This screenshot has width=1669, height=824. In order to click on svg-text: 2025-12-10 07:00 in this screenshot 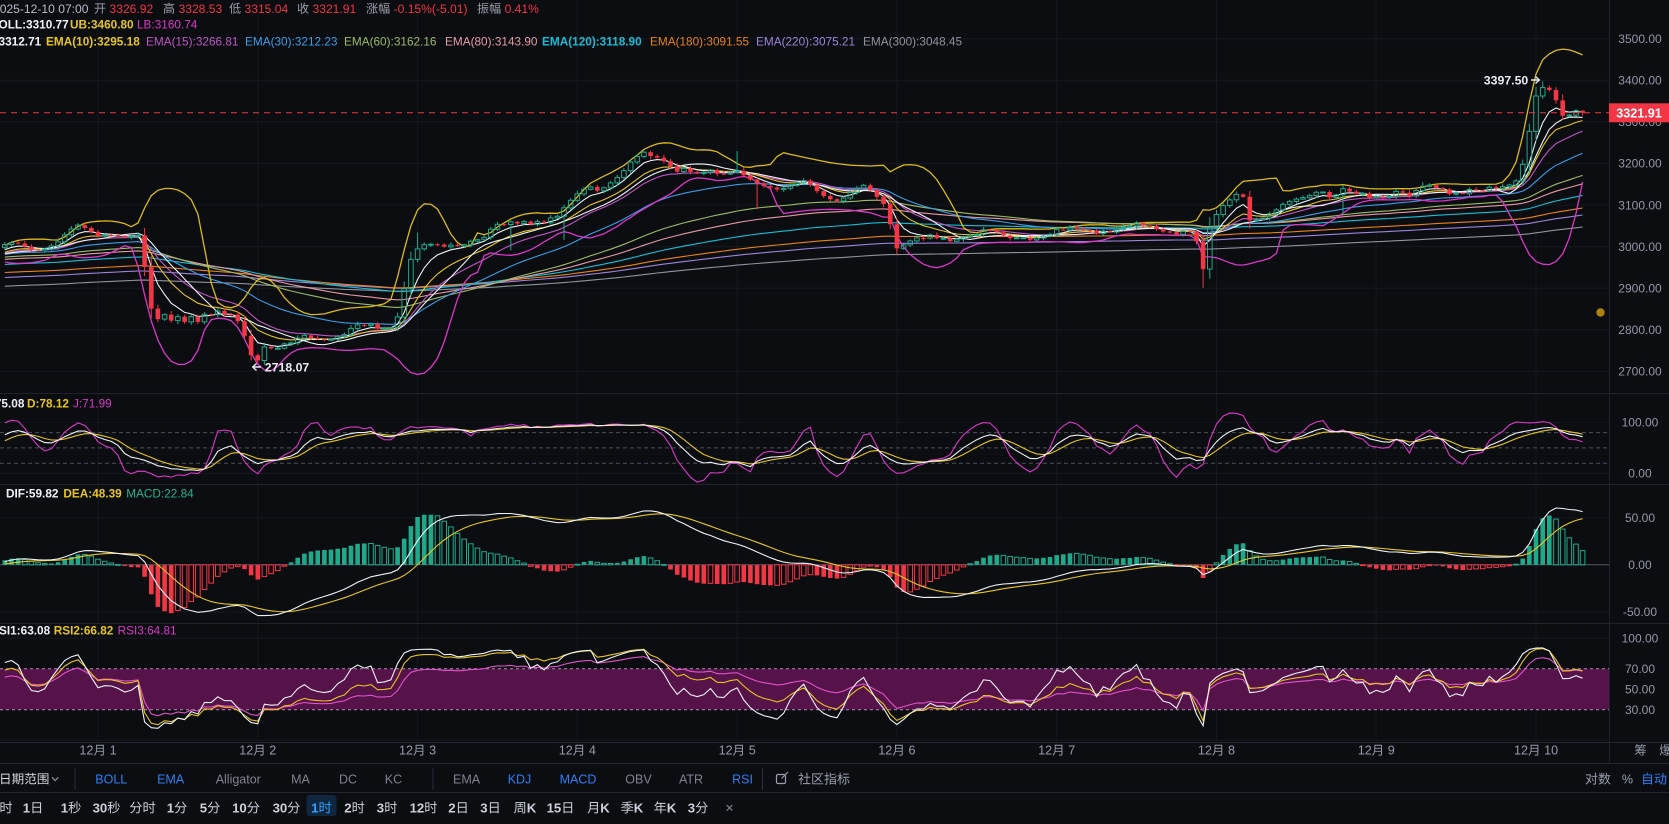, I will do `click(44, 9)`.